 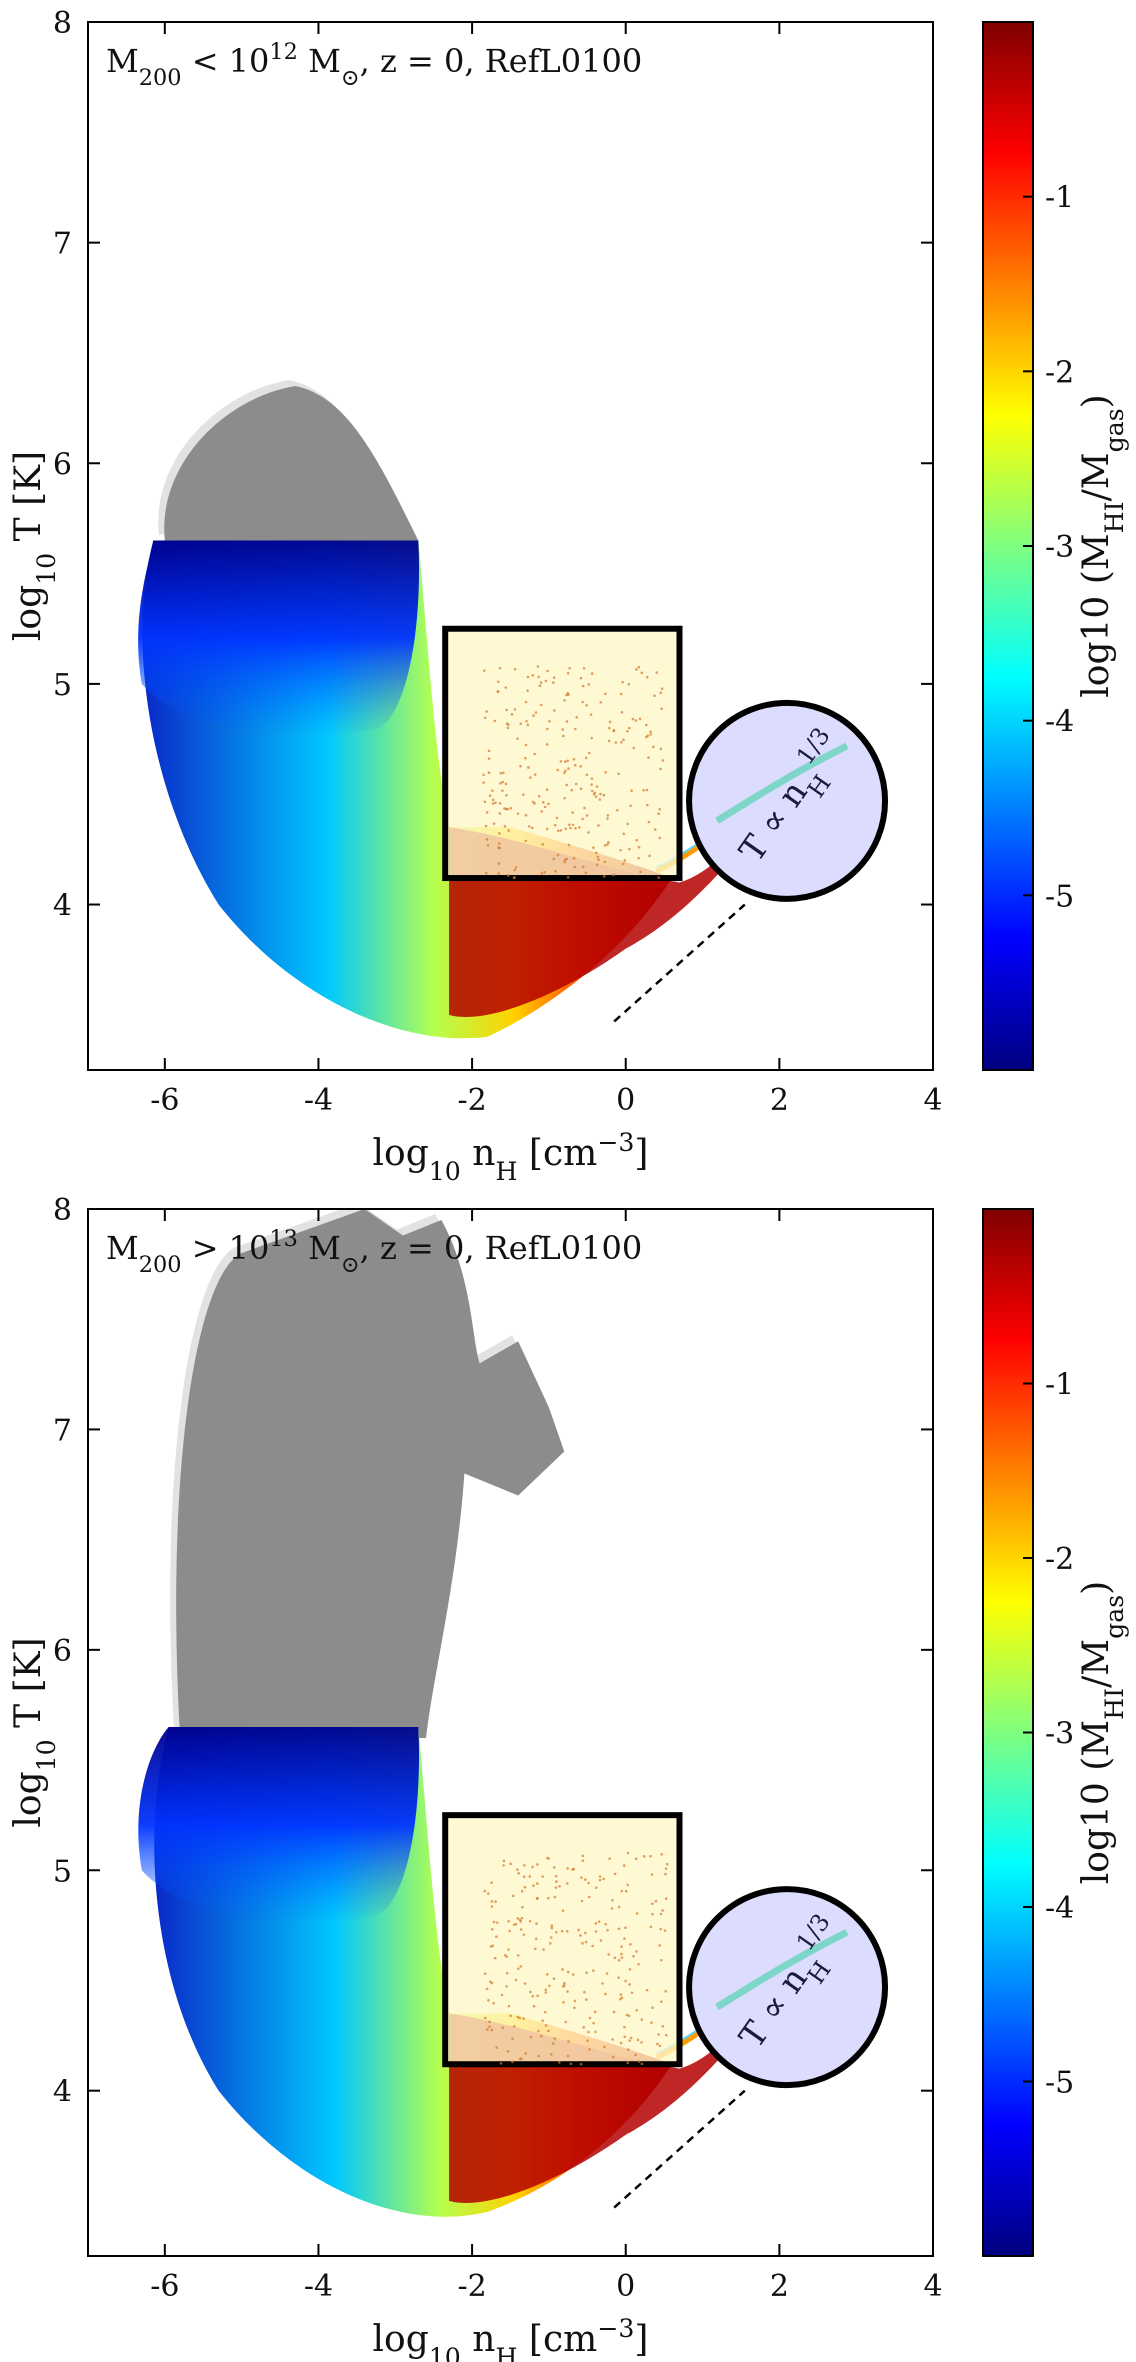 What do you see at coordinates (374, 1252) in the screenshot?
I see `panel-title: M200 > 1013 M⊙, z = 0, RefL0100` at bounding box center [374, 1252].